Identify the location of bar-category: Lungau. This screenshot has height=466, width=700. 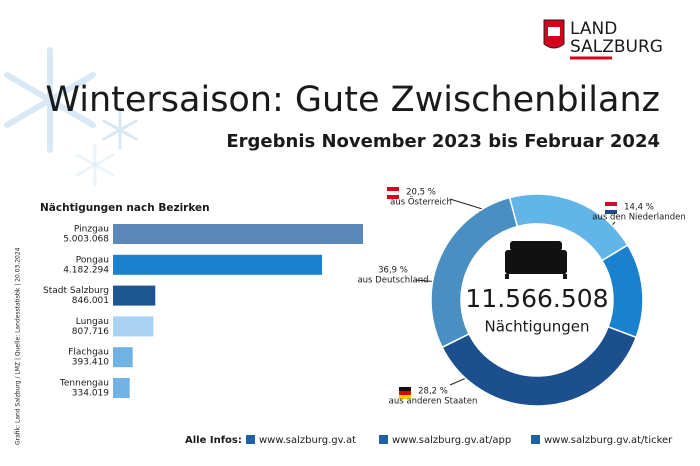
(92, 322).